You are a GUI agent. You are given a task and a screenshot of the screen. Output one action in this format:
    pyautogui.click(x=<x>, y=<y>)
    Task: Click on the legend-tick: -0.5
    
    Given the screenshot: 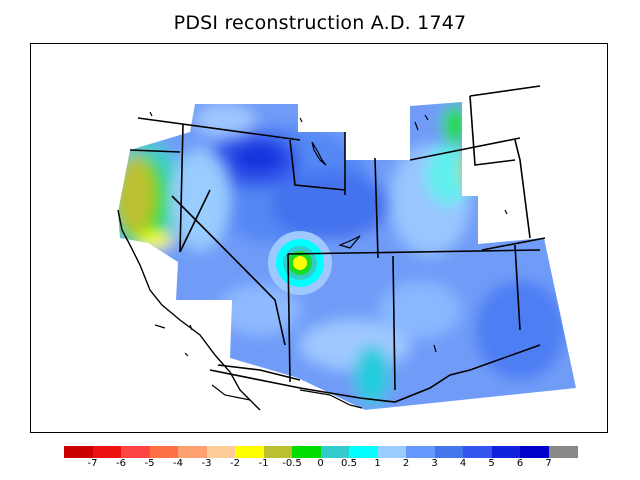 What is the action you would take?
    pyautogui.click(x=292, y=463)
    